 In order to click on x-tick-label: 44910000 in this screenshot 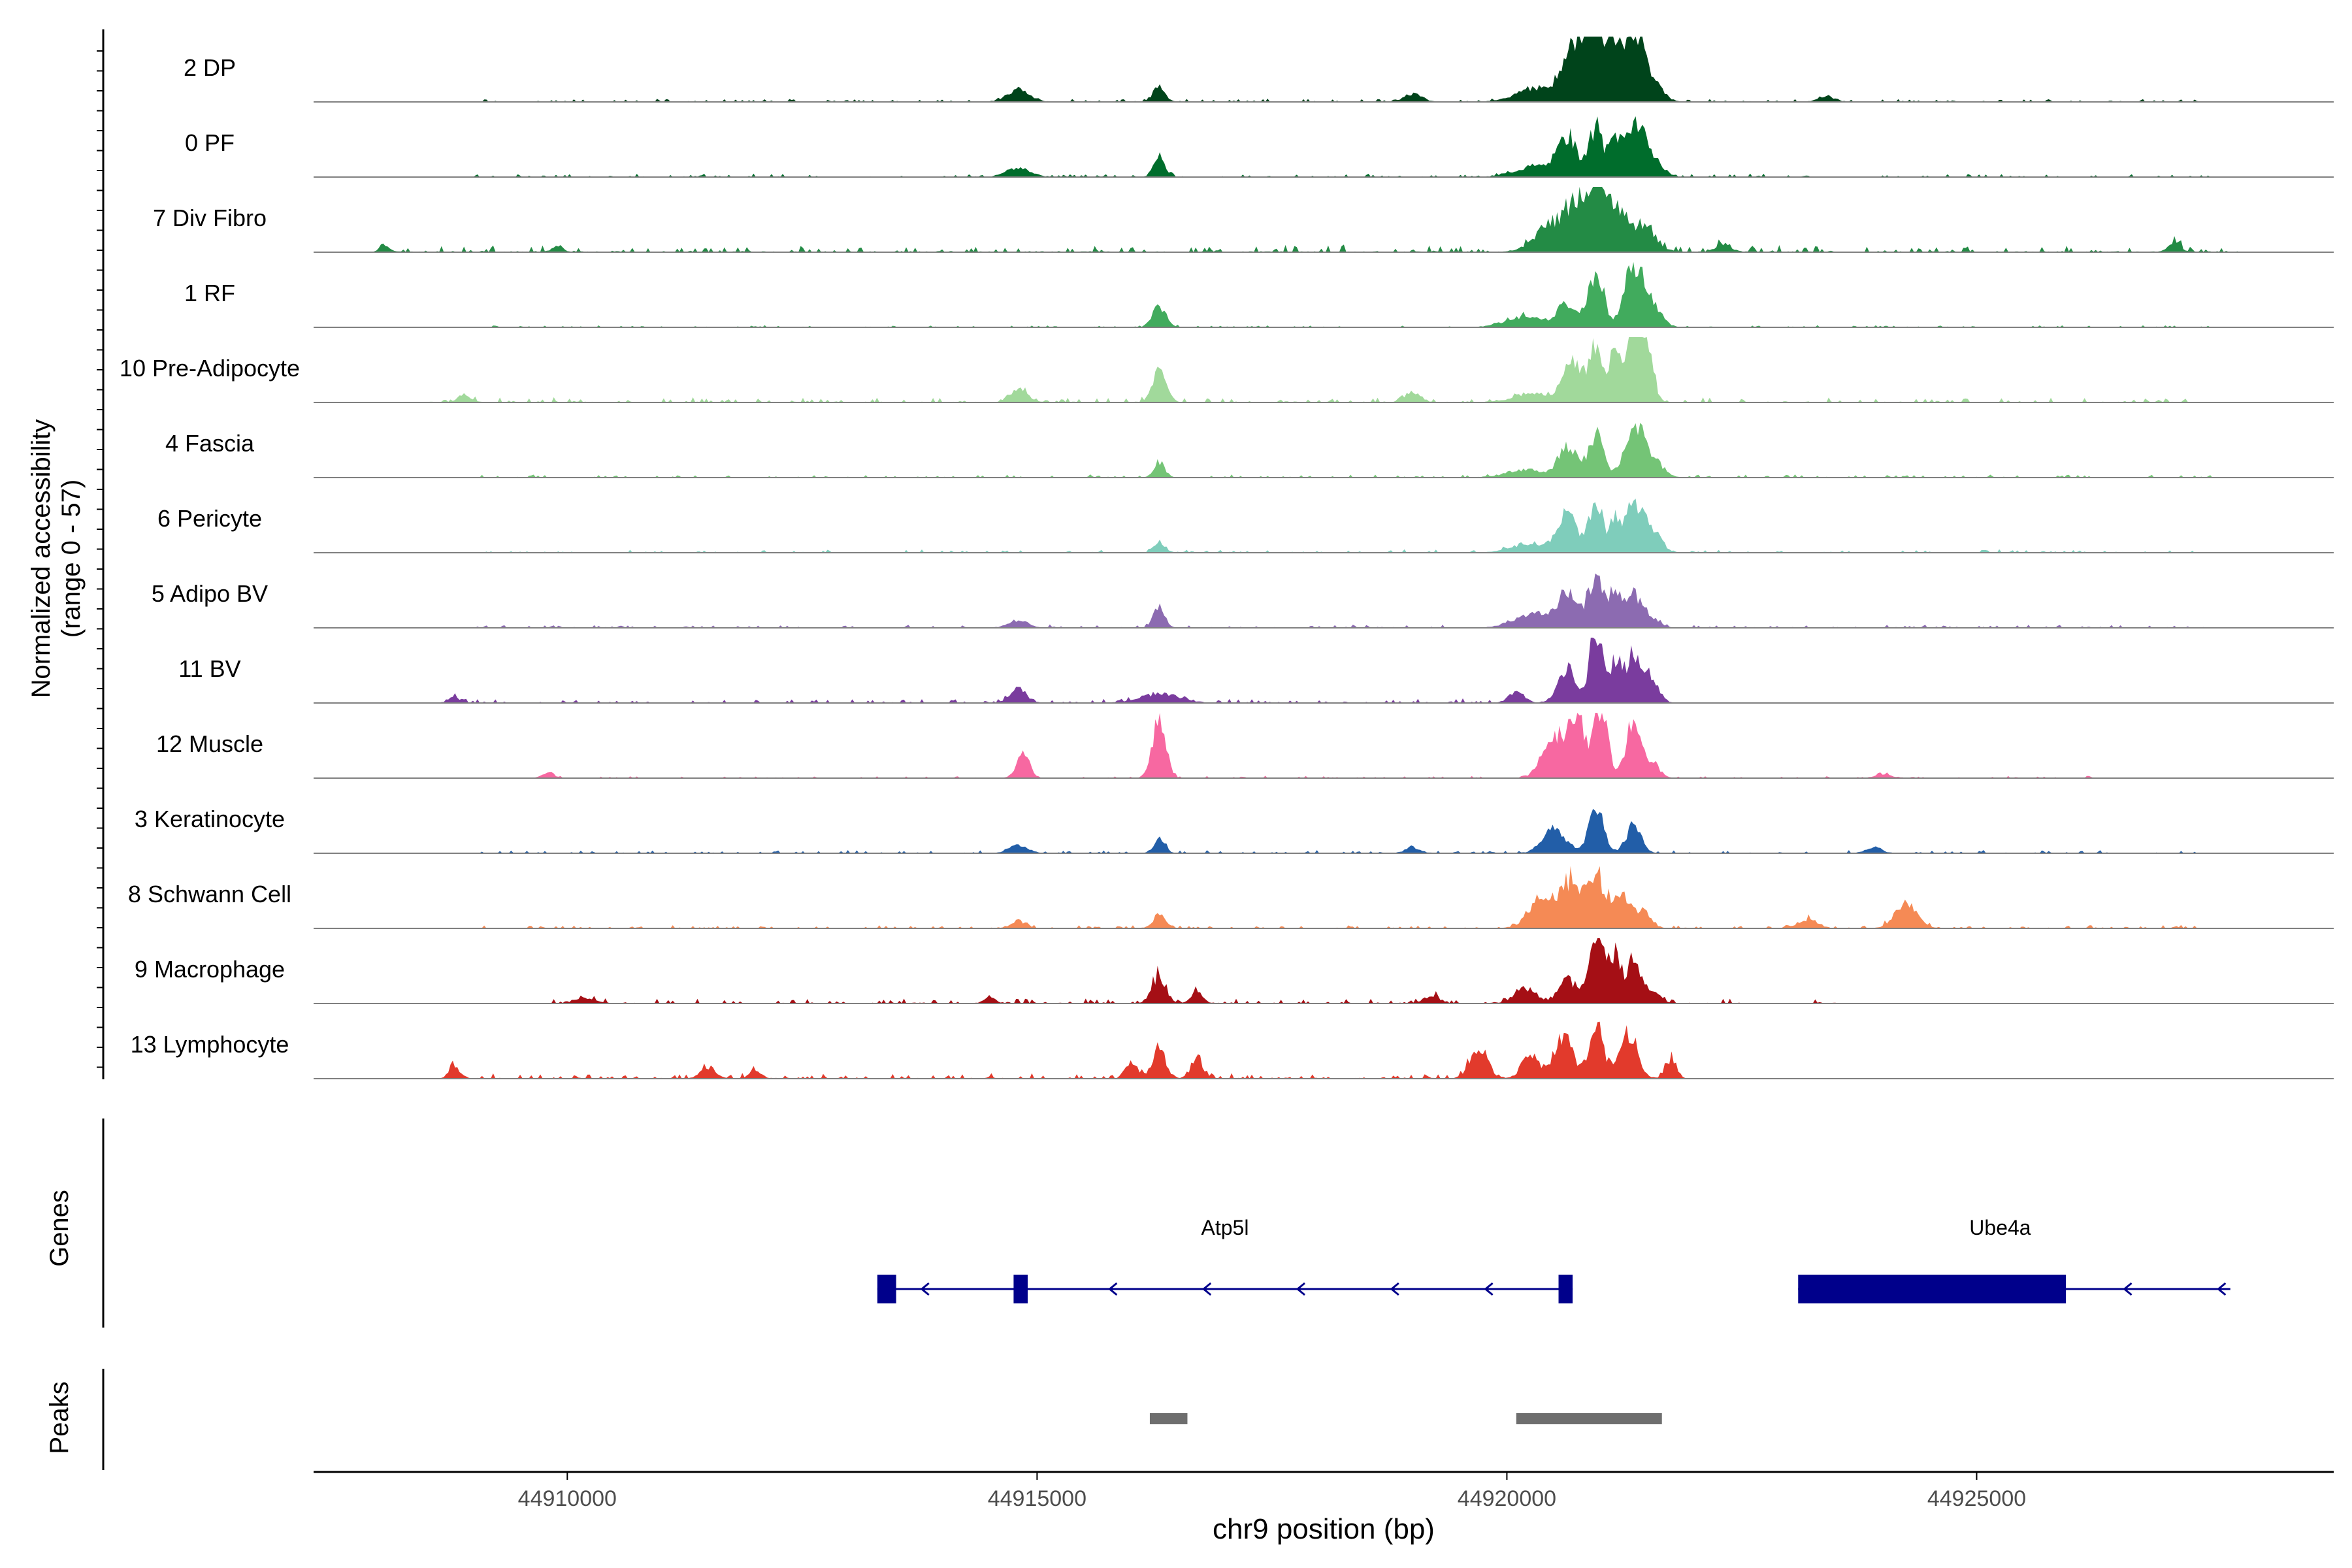, I will do `click(567, 1498)`.